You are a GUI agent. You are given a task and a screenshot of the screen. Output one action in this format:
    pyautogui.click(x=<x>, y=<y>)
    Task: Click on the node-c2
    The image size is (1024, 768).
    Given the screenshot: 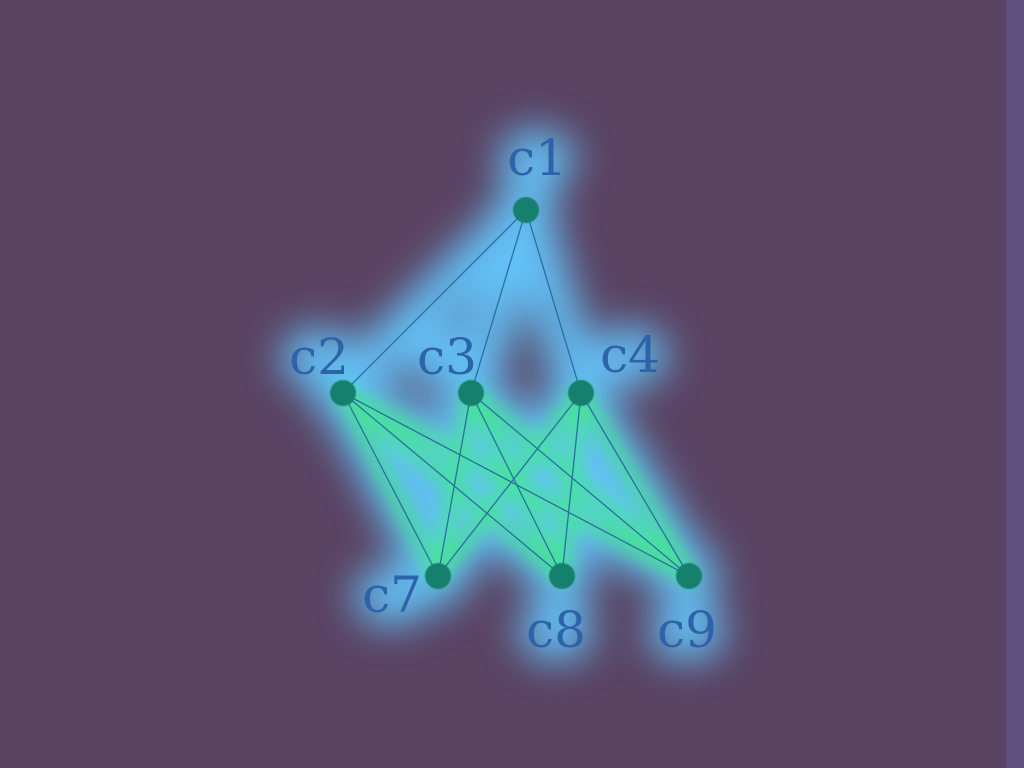 What is the action you would take?
    pyautogui.click(x=343, y=393)
    